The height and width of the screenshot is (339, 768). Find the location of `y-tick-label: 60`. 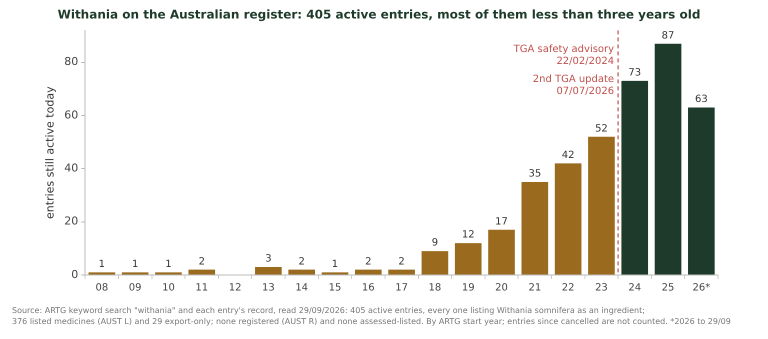

y-tick-label: 60 is located at coordinates (71, 115).